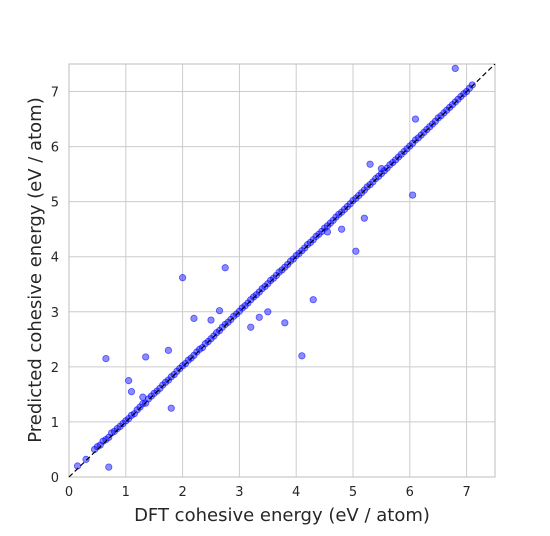  What do you see at coordinates (282, 515) in the screenshot?
I see `x-axis-title: DFT cohesive energy (eV / atom)` at bounding box center [282, 515].